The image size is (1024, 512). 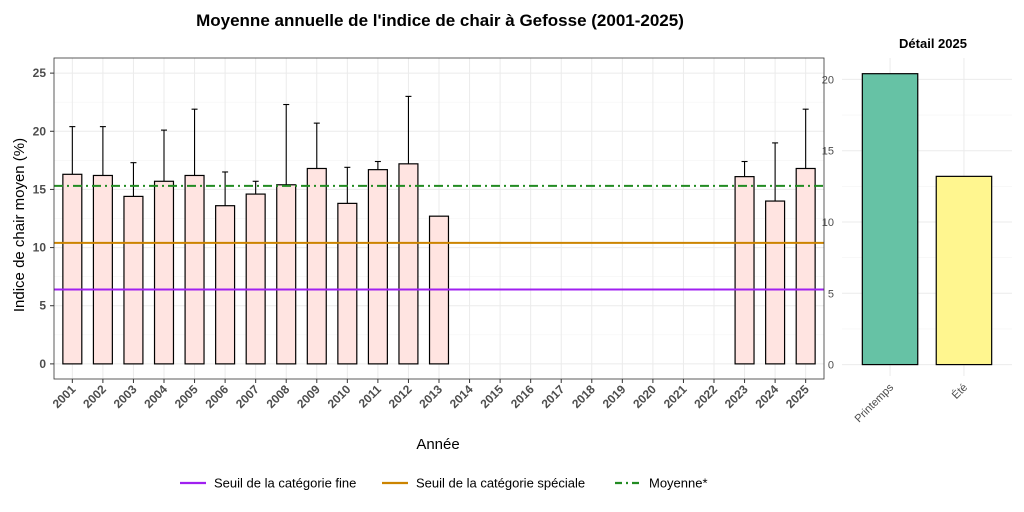 I want to click on x-tick-label: 2019, so click(x=614, y=396).